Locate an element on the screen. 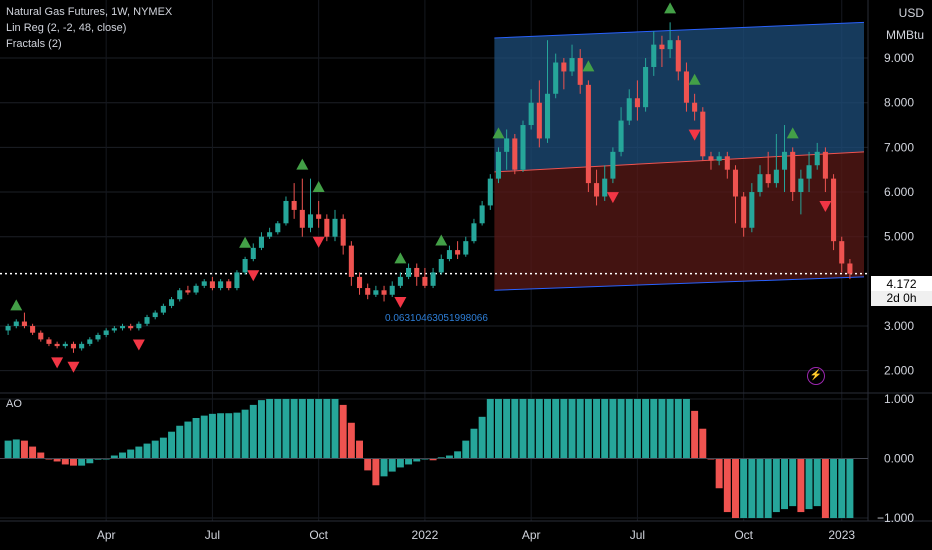 Image resolution: width=932 pixels, height=550 pixels. price-tick-label: 5.000 is located at coordinates (899, 237).